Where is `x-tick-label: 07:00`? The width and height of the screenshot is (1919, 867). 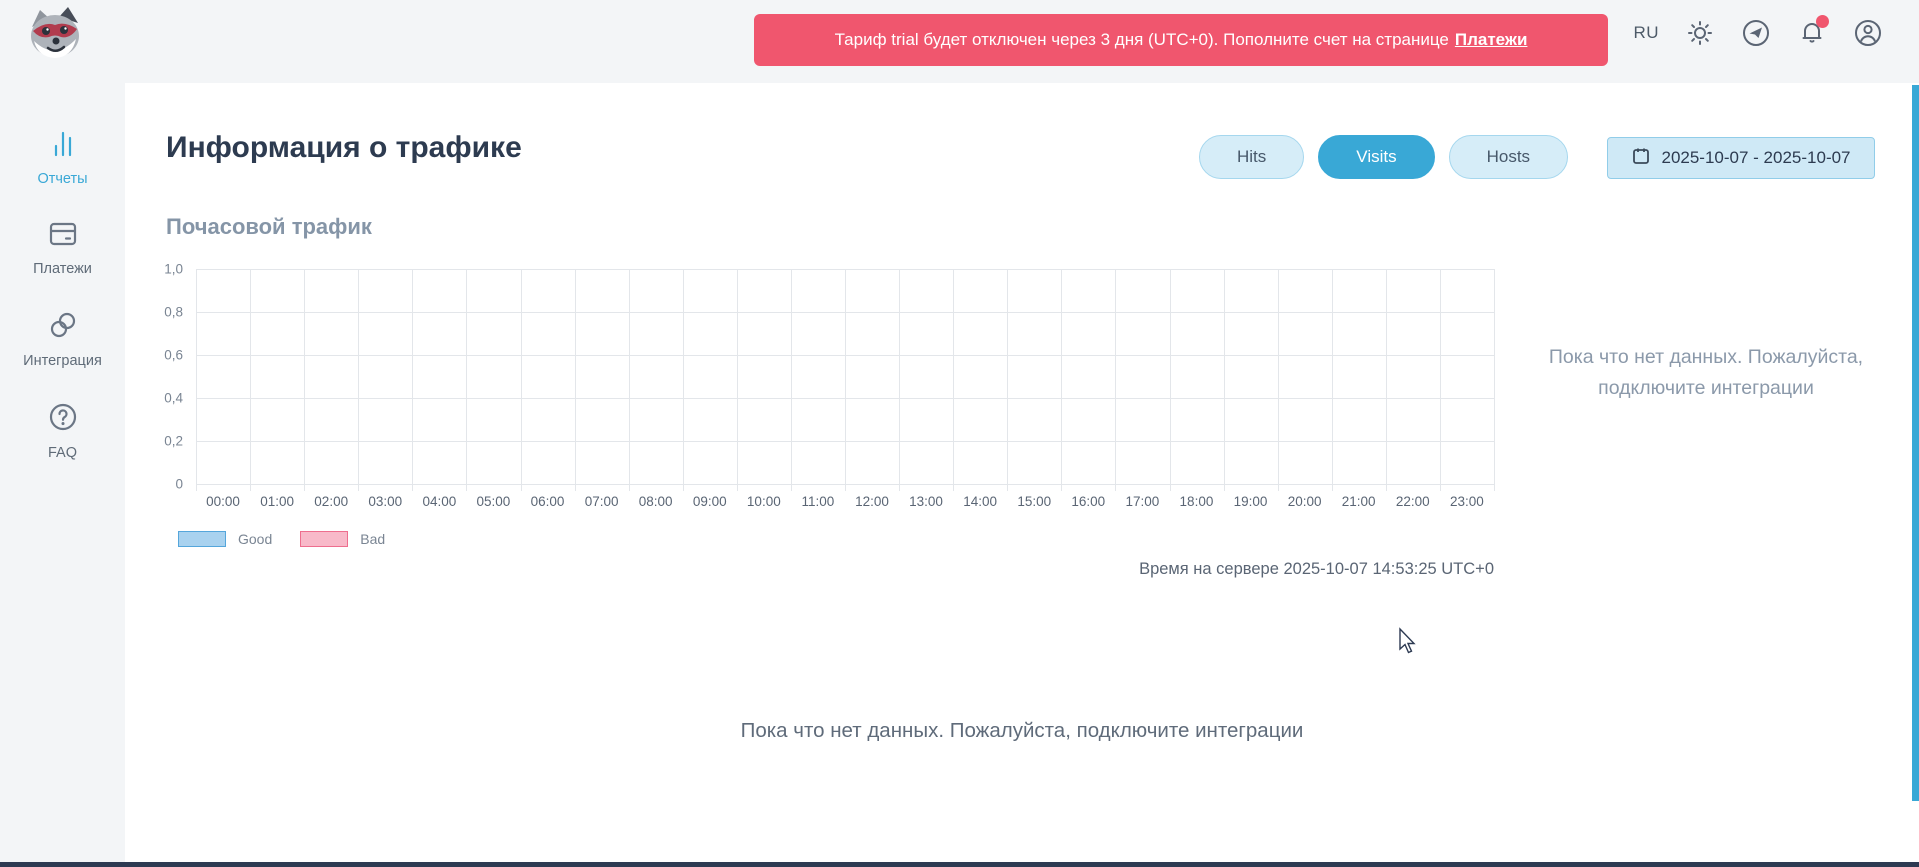
x-tick-label: 07:00 is located at coordinates (601, 501).